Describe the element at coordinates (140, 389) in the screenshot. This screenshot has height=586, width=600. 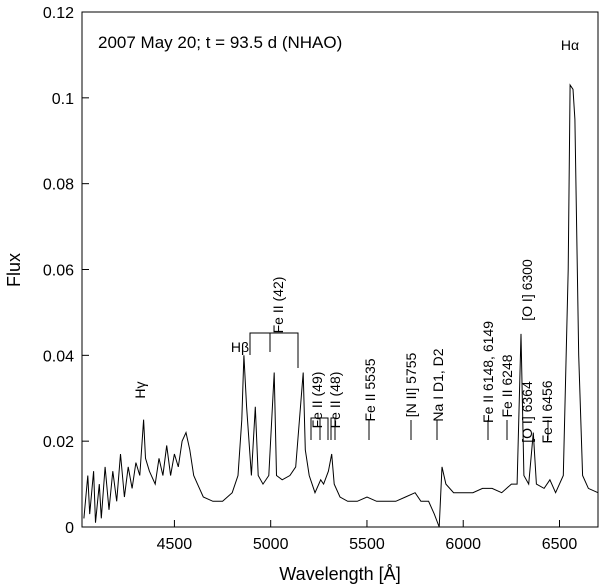
I see `annotation: Hγ` at that location.